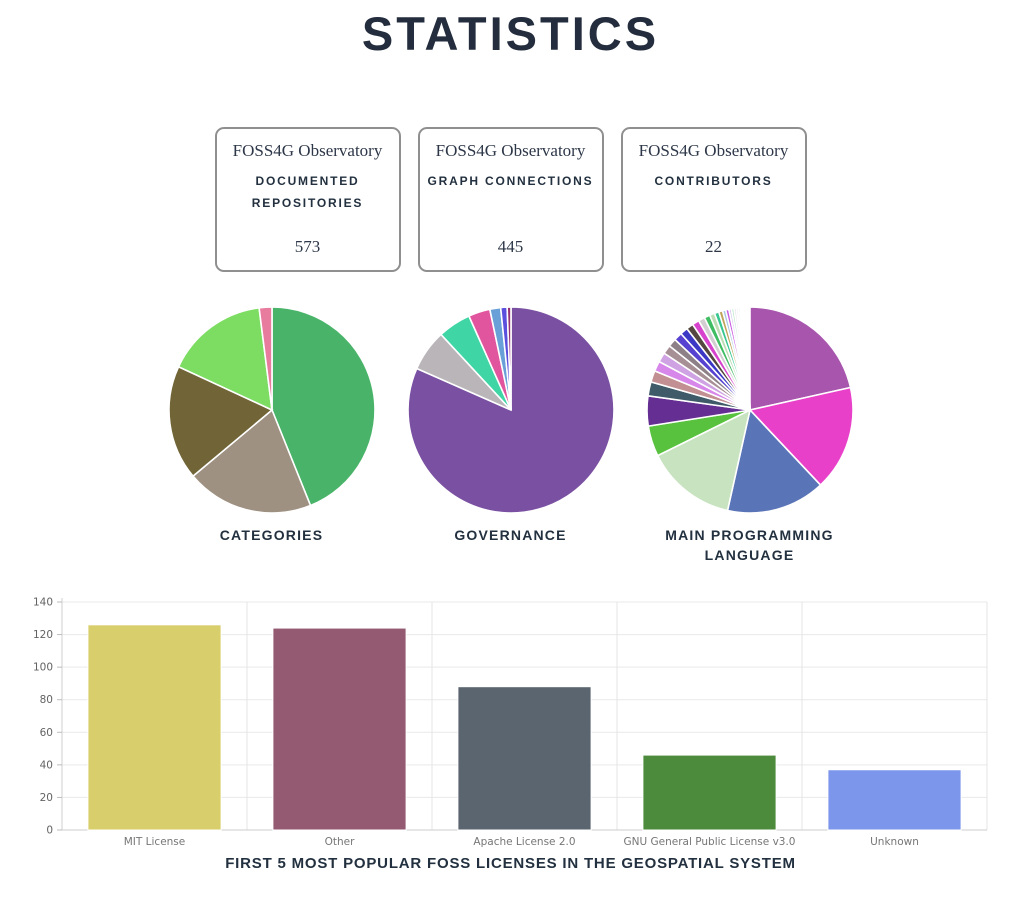 The image size is (1021, 906). I want to click on y-tick-label: 60, so click(46, 732).